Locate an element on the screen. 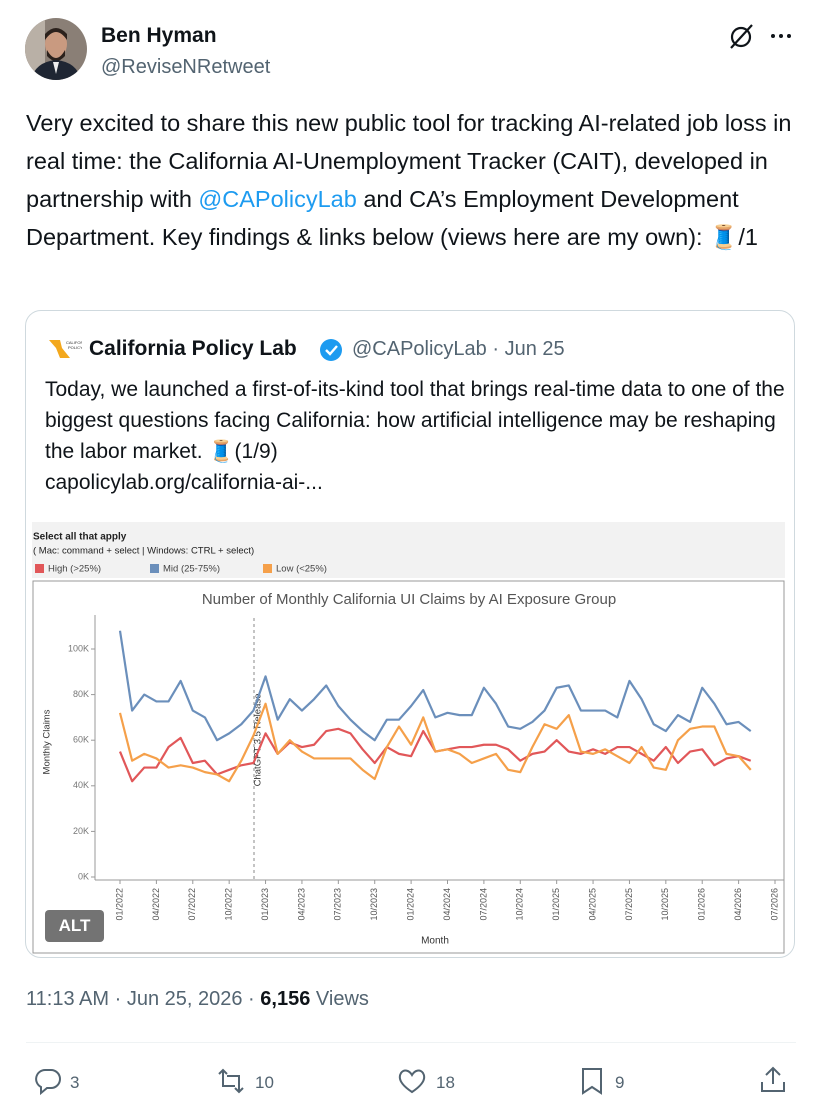 The height and width of the screenshot is (1112, 822). x-tick-label: 07/2022 is located at coordinates (192, 904).